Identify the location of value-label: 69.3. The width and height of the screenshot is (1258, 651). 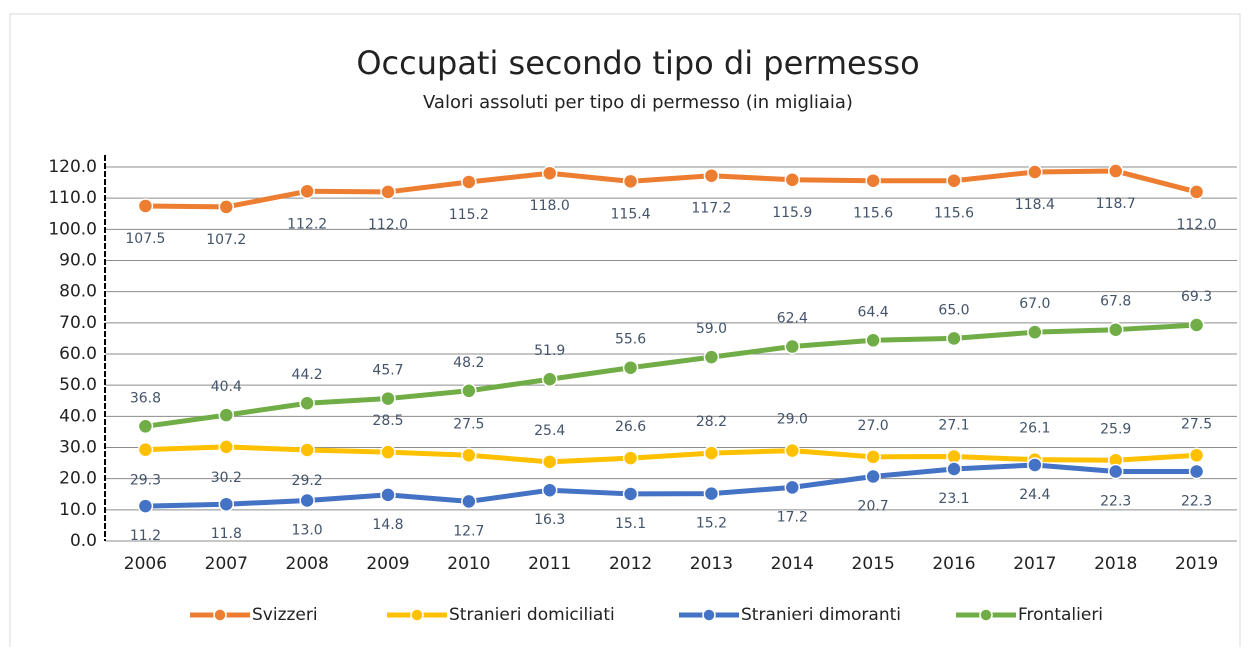
(1196, 297).